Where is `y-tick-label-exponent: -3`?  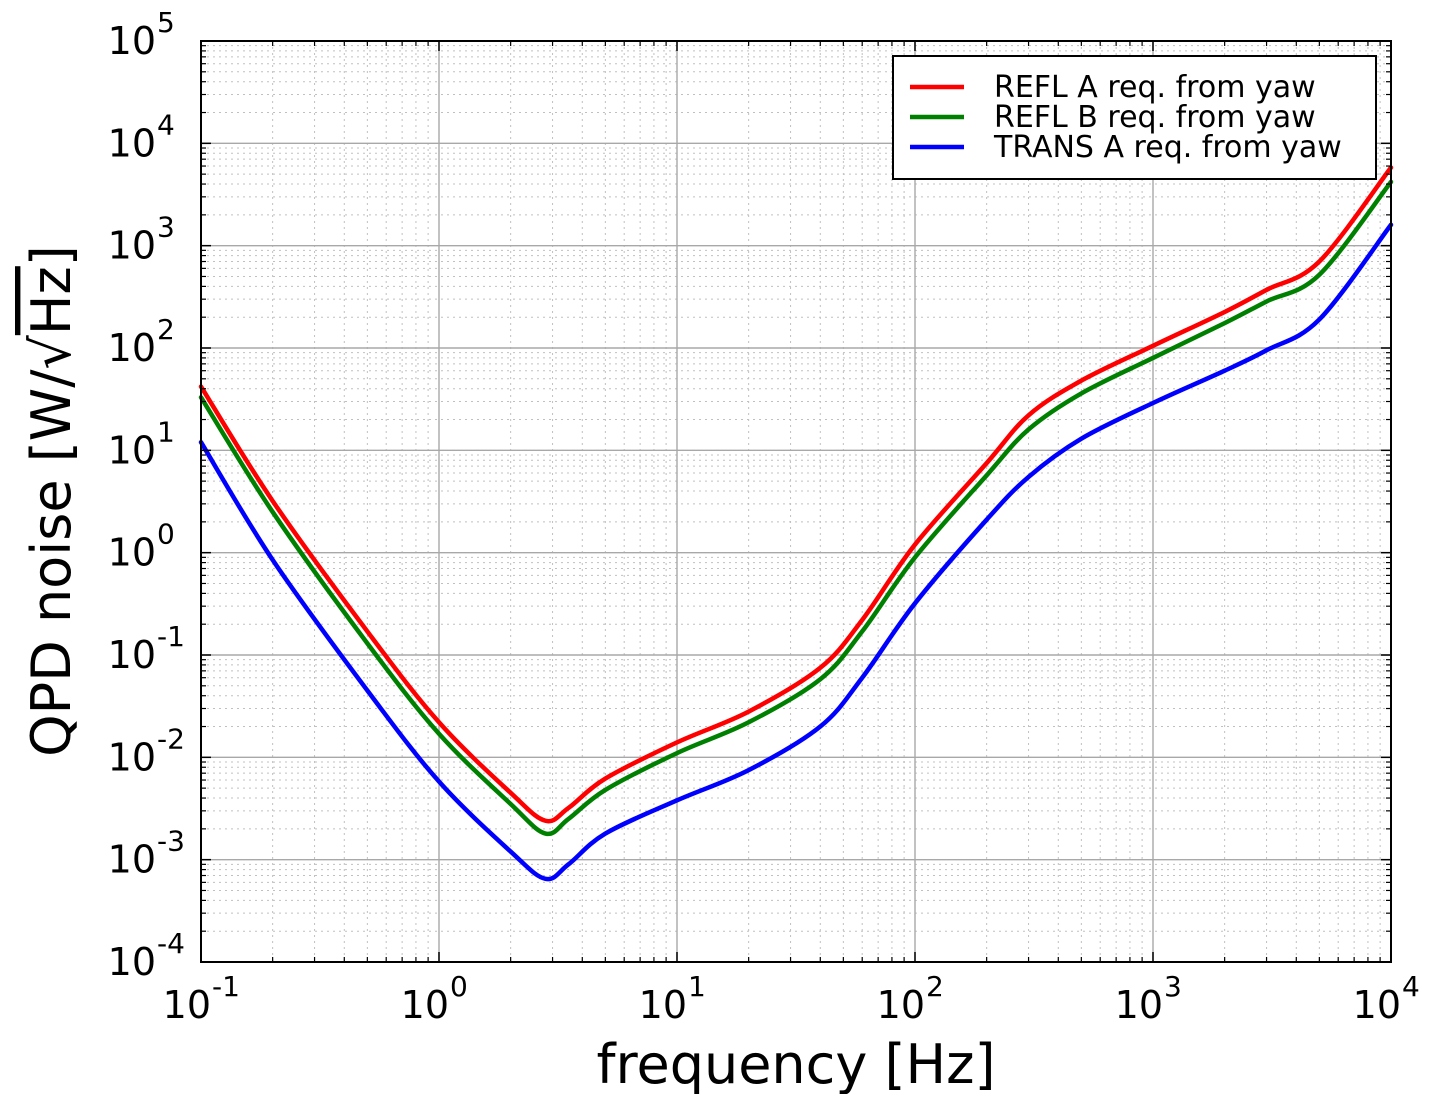
y-tick-label-exponent: -3 is located at coordinates (171, 841).